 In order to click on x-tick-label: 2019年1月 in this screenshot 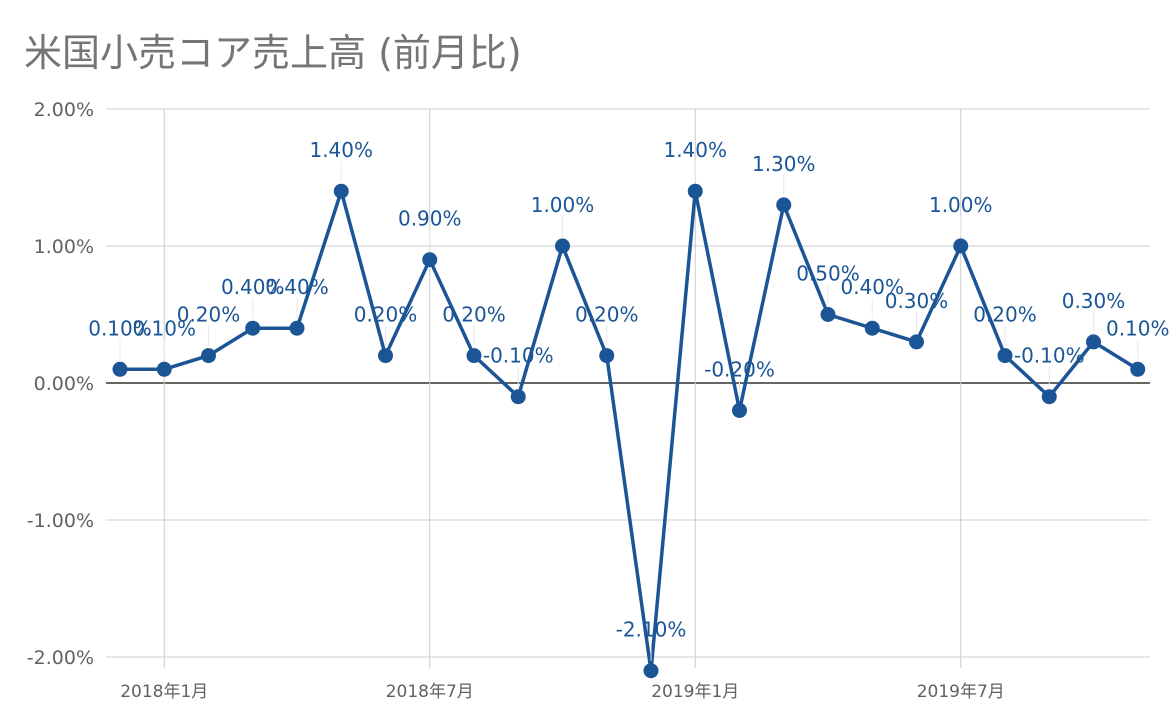, I will do `click(695, 692)`.